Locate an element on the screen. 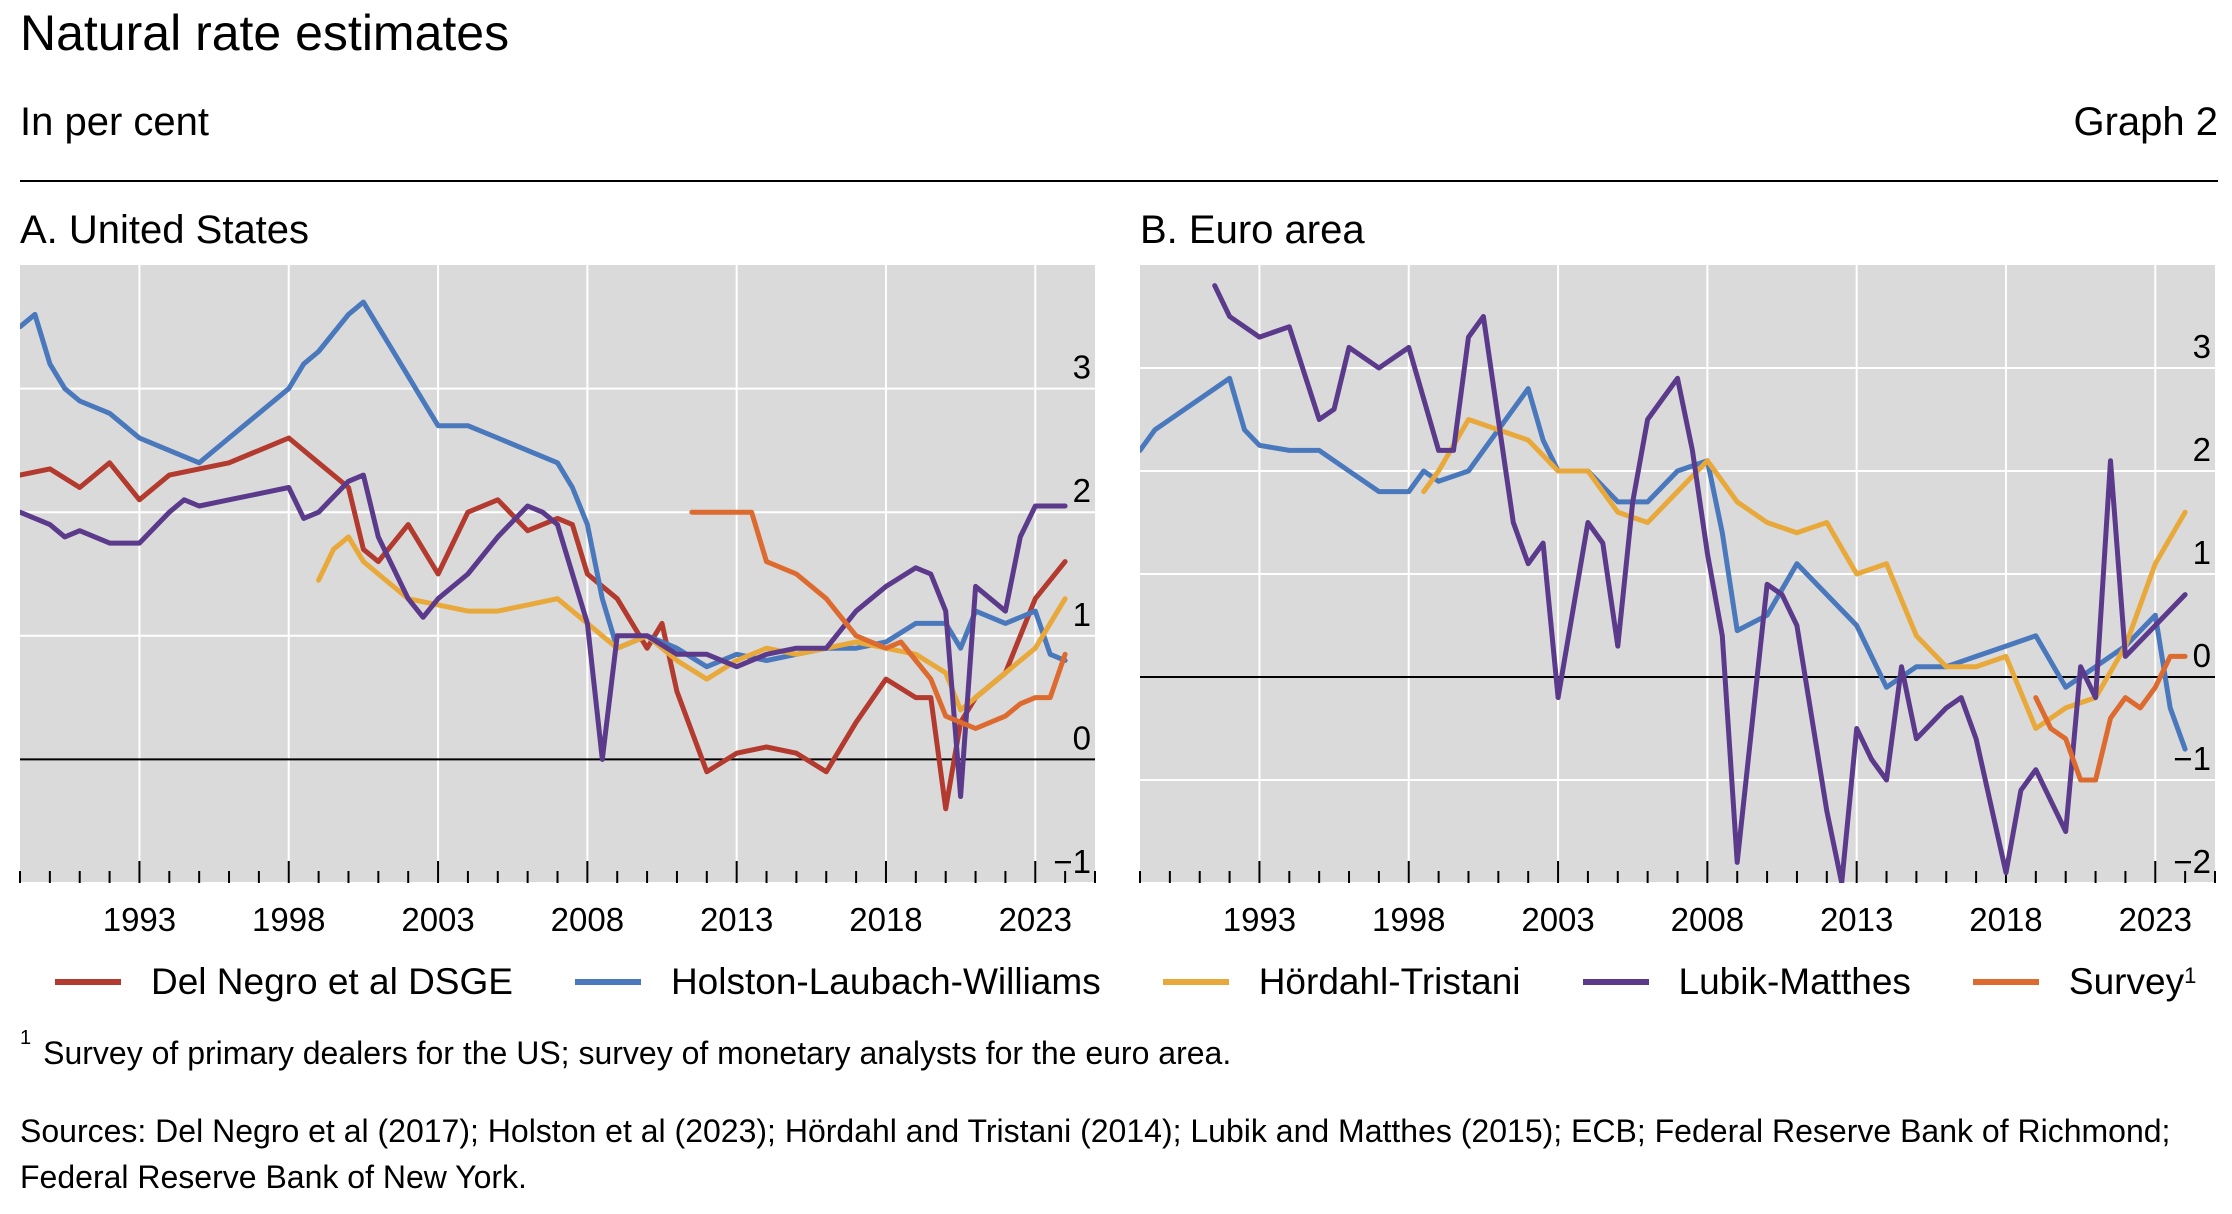 The height and width of the screenshot is (1214, 2232). legend-label: Hördahl-Tristani is located at coordinates (1389, 981).